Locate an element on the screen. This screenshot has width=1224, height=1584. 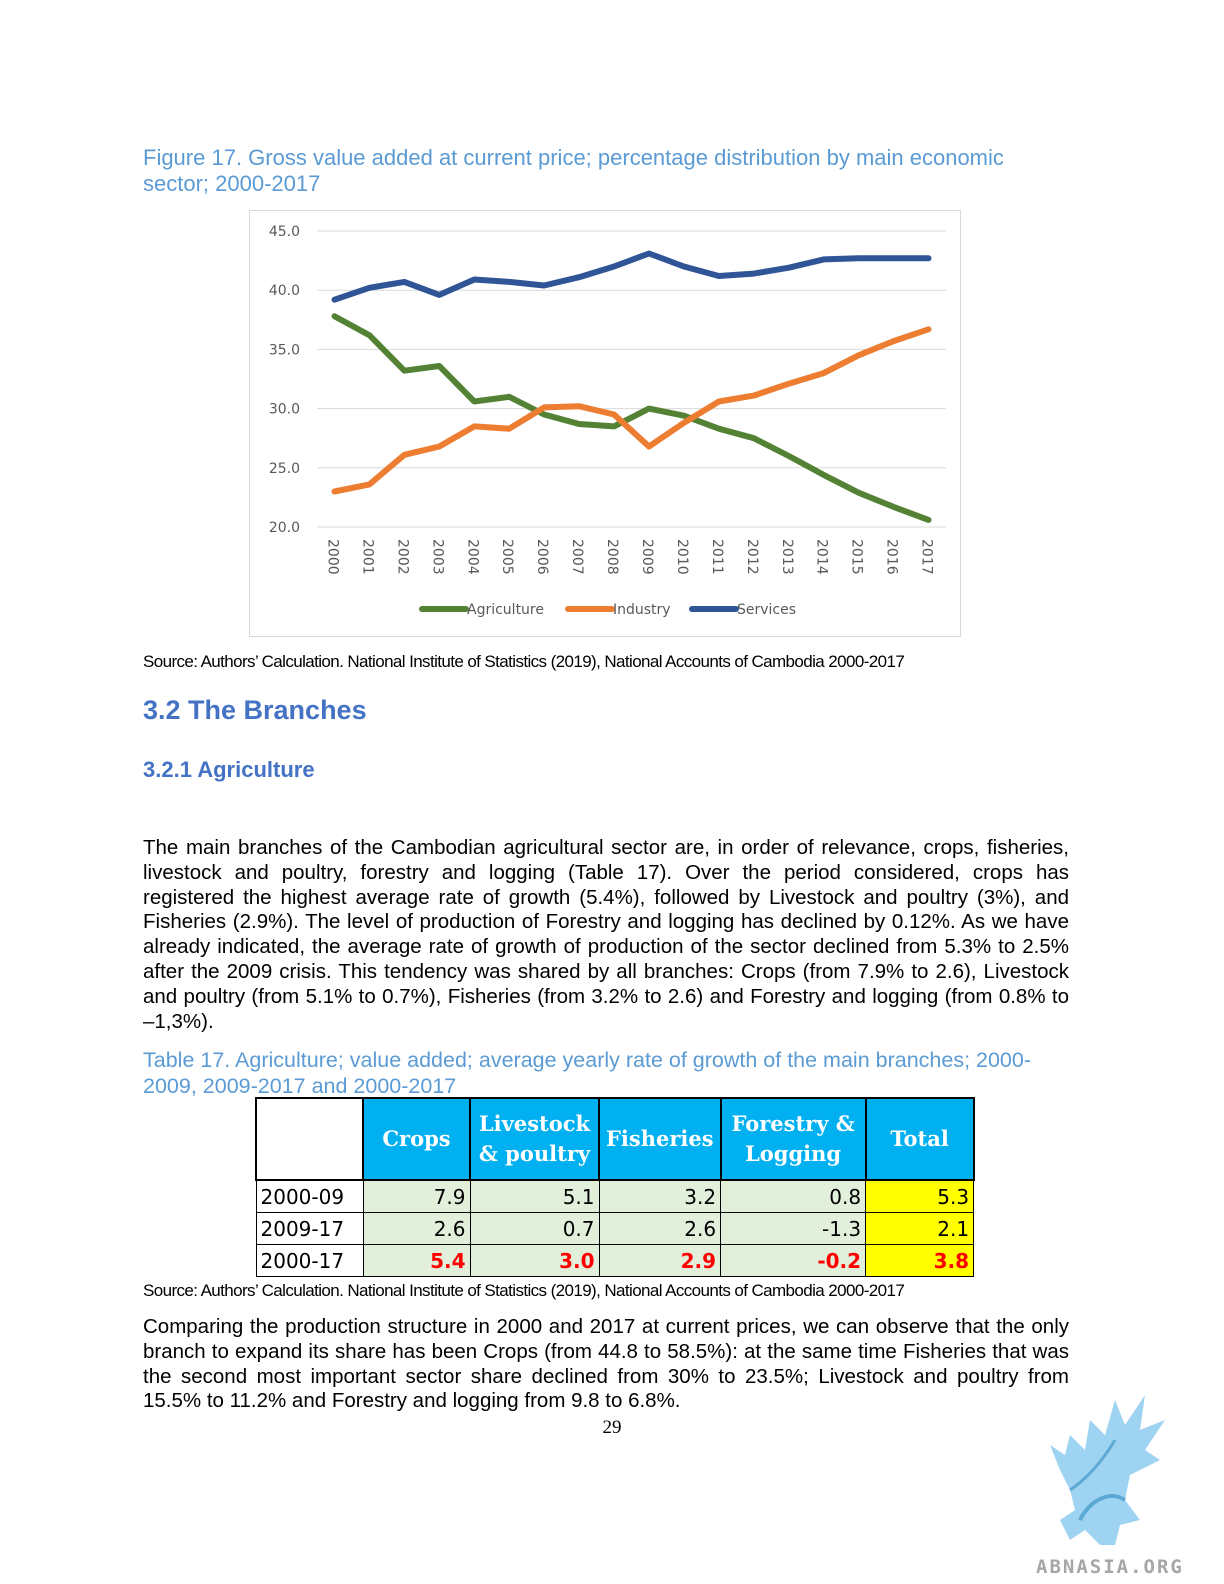
cell-value: -0.2 is located at coordinates (793, 1260).